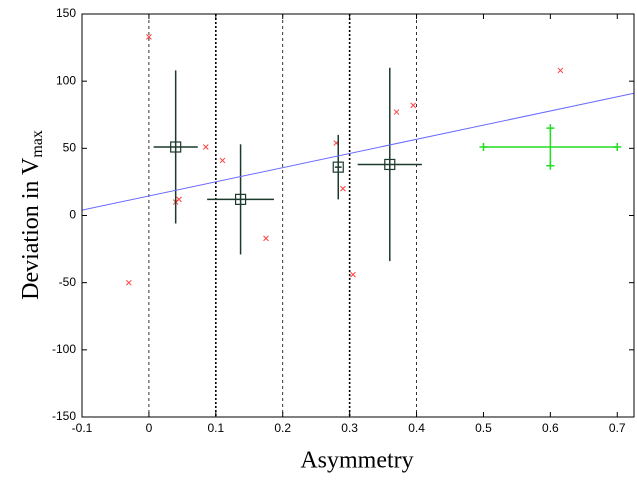  What do you see at coordinates (617, 428) in the screenshot?
I see `x-tick-label: 0.7` at bounding box center [617, 428].